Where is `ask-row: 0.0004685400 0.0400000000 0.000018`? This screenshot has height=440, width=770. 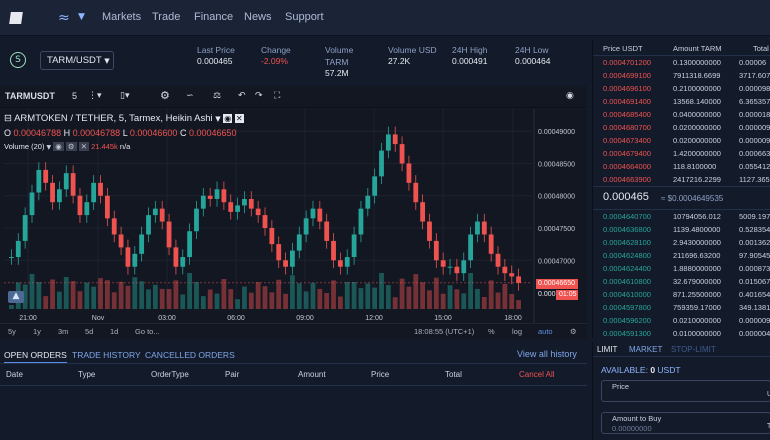 ask-row: 0.0004685400 0.0400000000 0.000018 is located at coordinates (681, 114).